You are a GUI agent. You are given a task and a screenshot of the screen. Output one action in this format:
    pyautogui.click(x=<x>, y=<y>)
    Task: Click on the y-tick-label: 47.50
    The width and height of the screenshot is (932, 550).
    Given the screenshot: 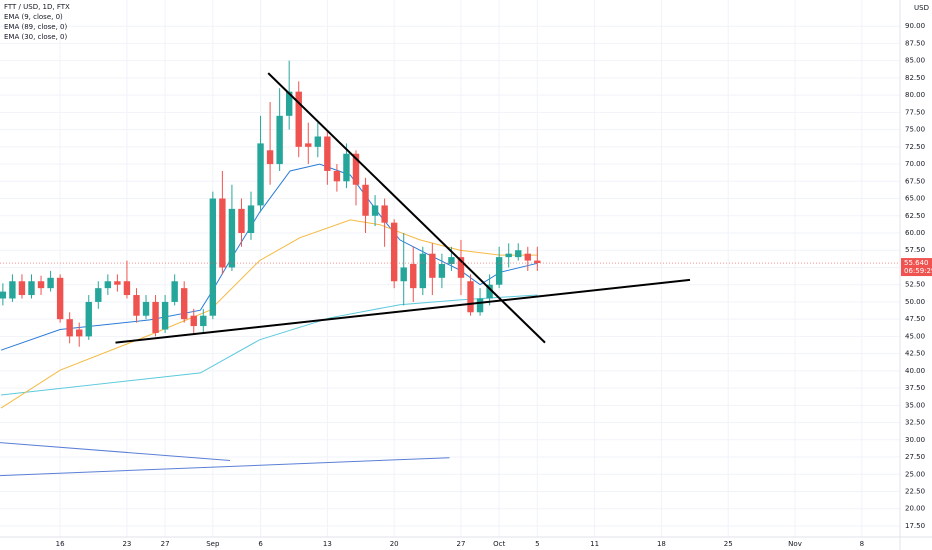 What is the action you would take?
    pyautogui.click(x=915, y=319)
    